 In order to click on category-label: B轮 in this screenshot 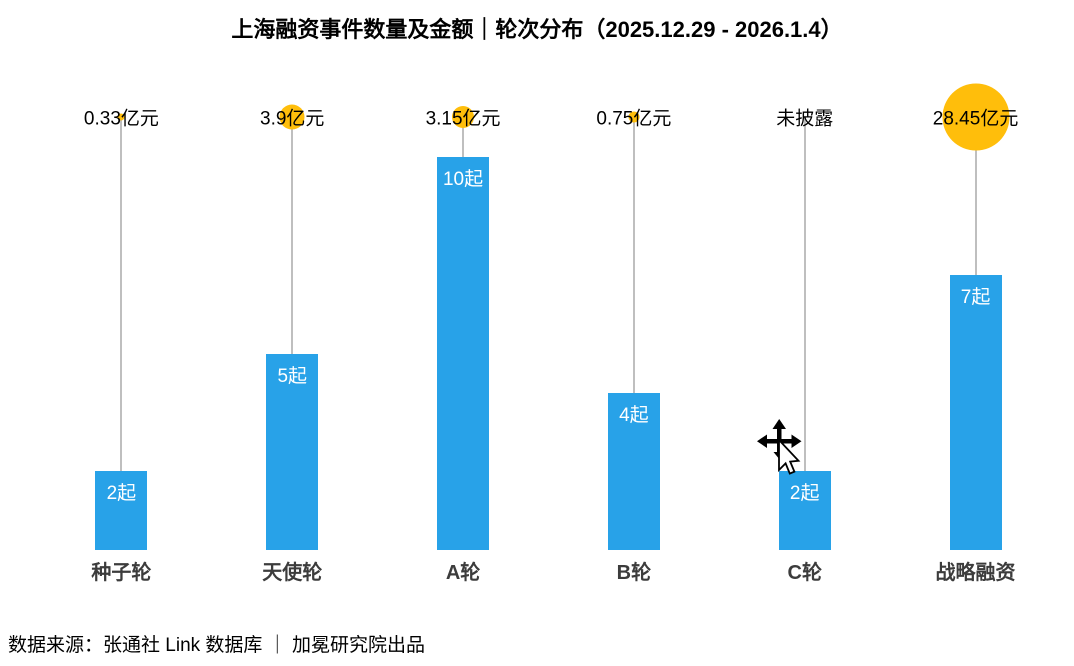, I will do `click(634, 573)`.